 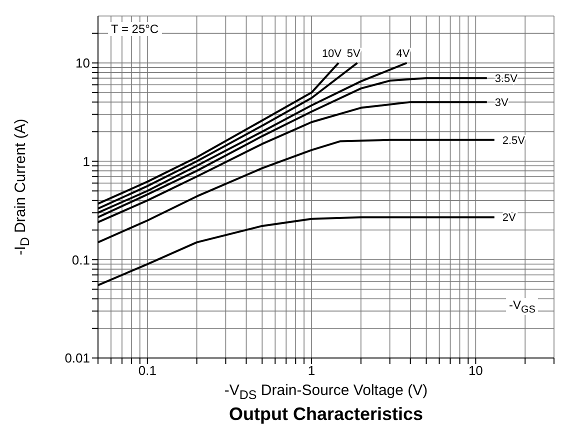 What do you see at coordinates (326, 392) in the screenshot?
I see `x-axis-title: -V$_{DS}$ Drain-Source Voltage (V)` at bounding box center [326, 392].